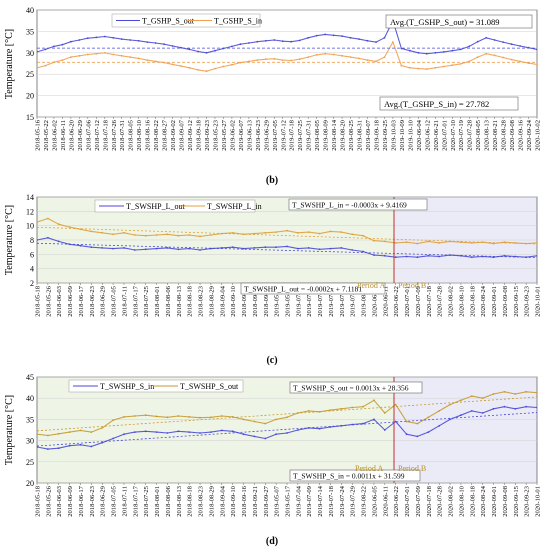 This screenshot has width=544, height=555. I want to click on y-tick-b-2: 25, so click(30, 74).